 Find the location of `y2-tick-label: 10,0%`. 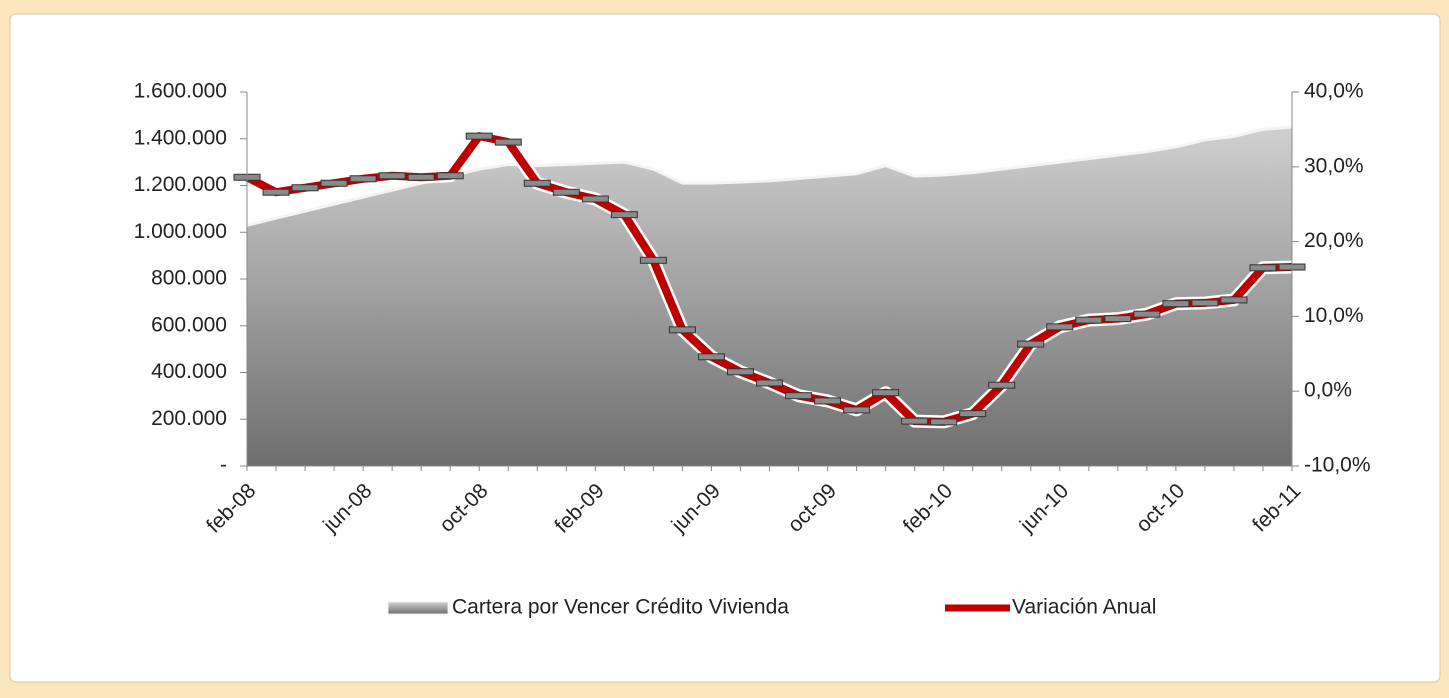

y2-tick-label: 10,0% is located at coordinates (1334, 315).